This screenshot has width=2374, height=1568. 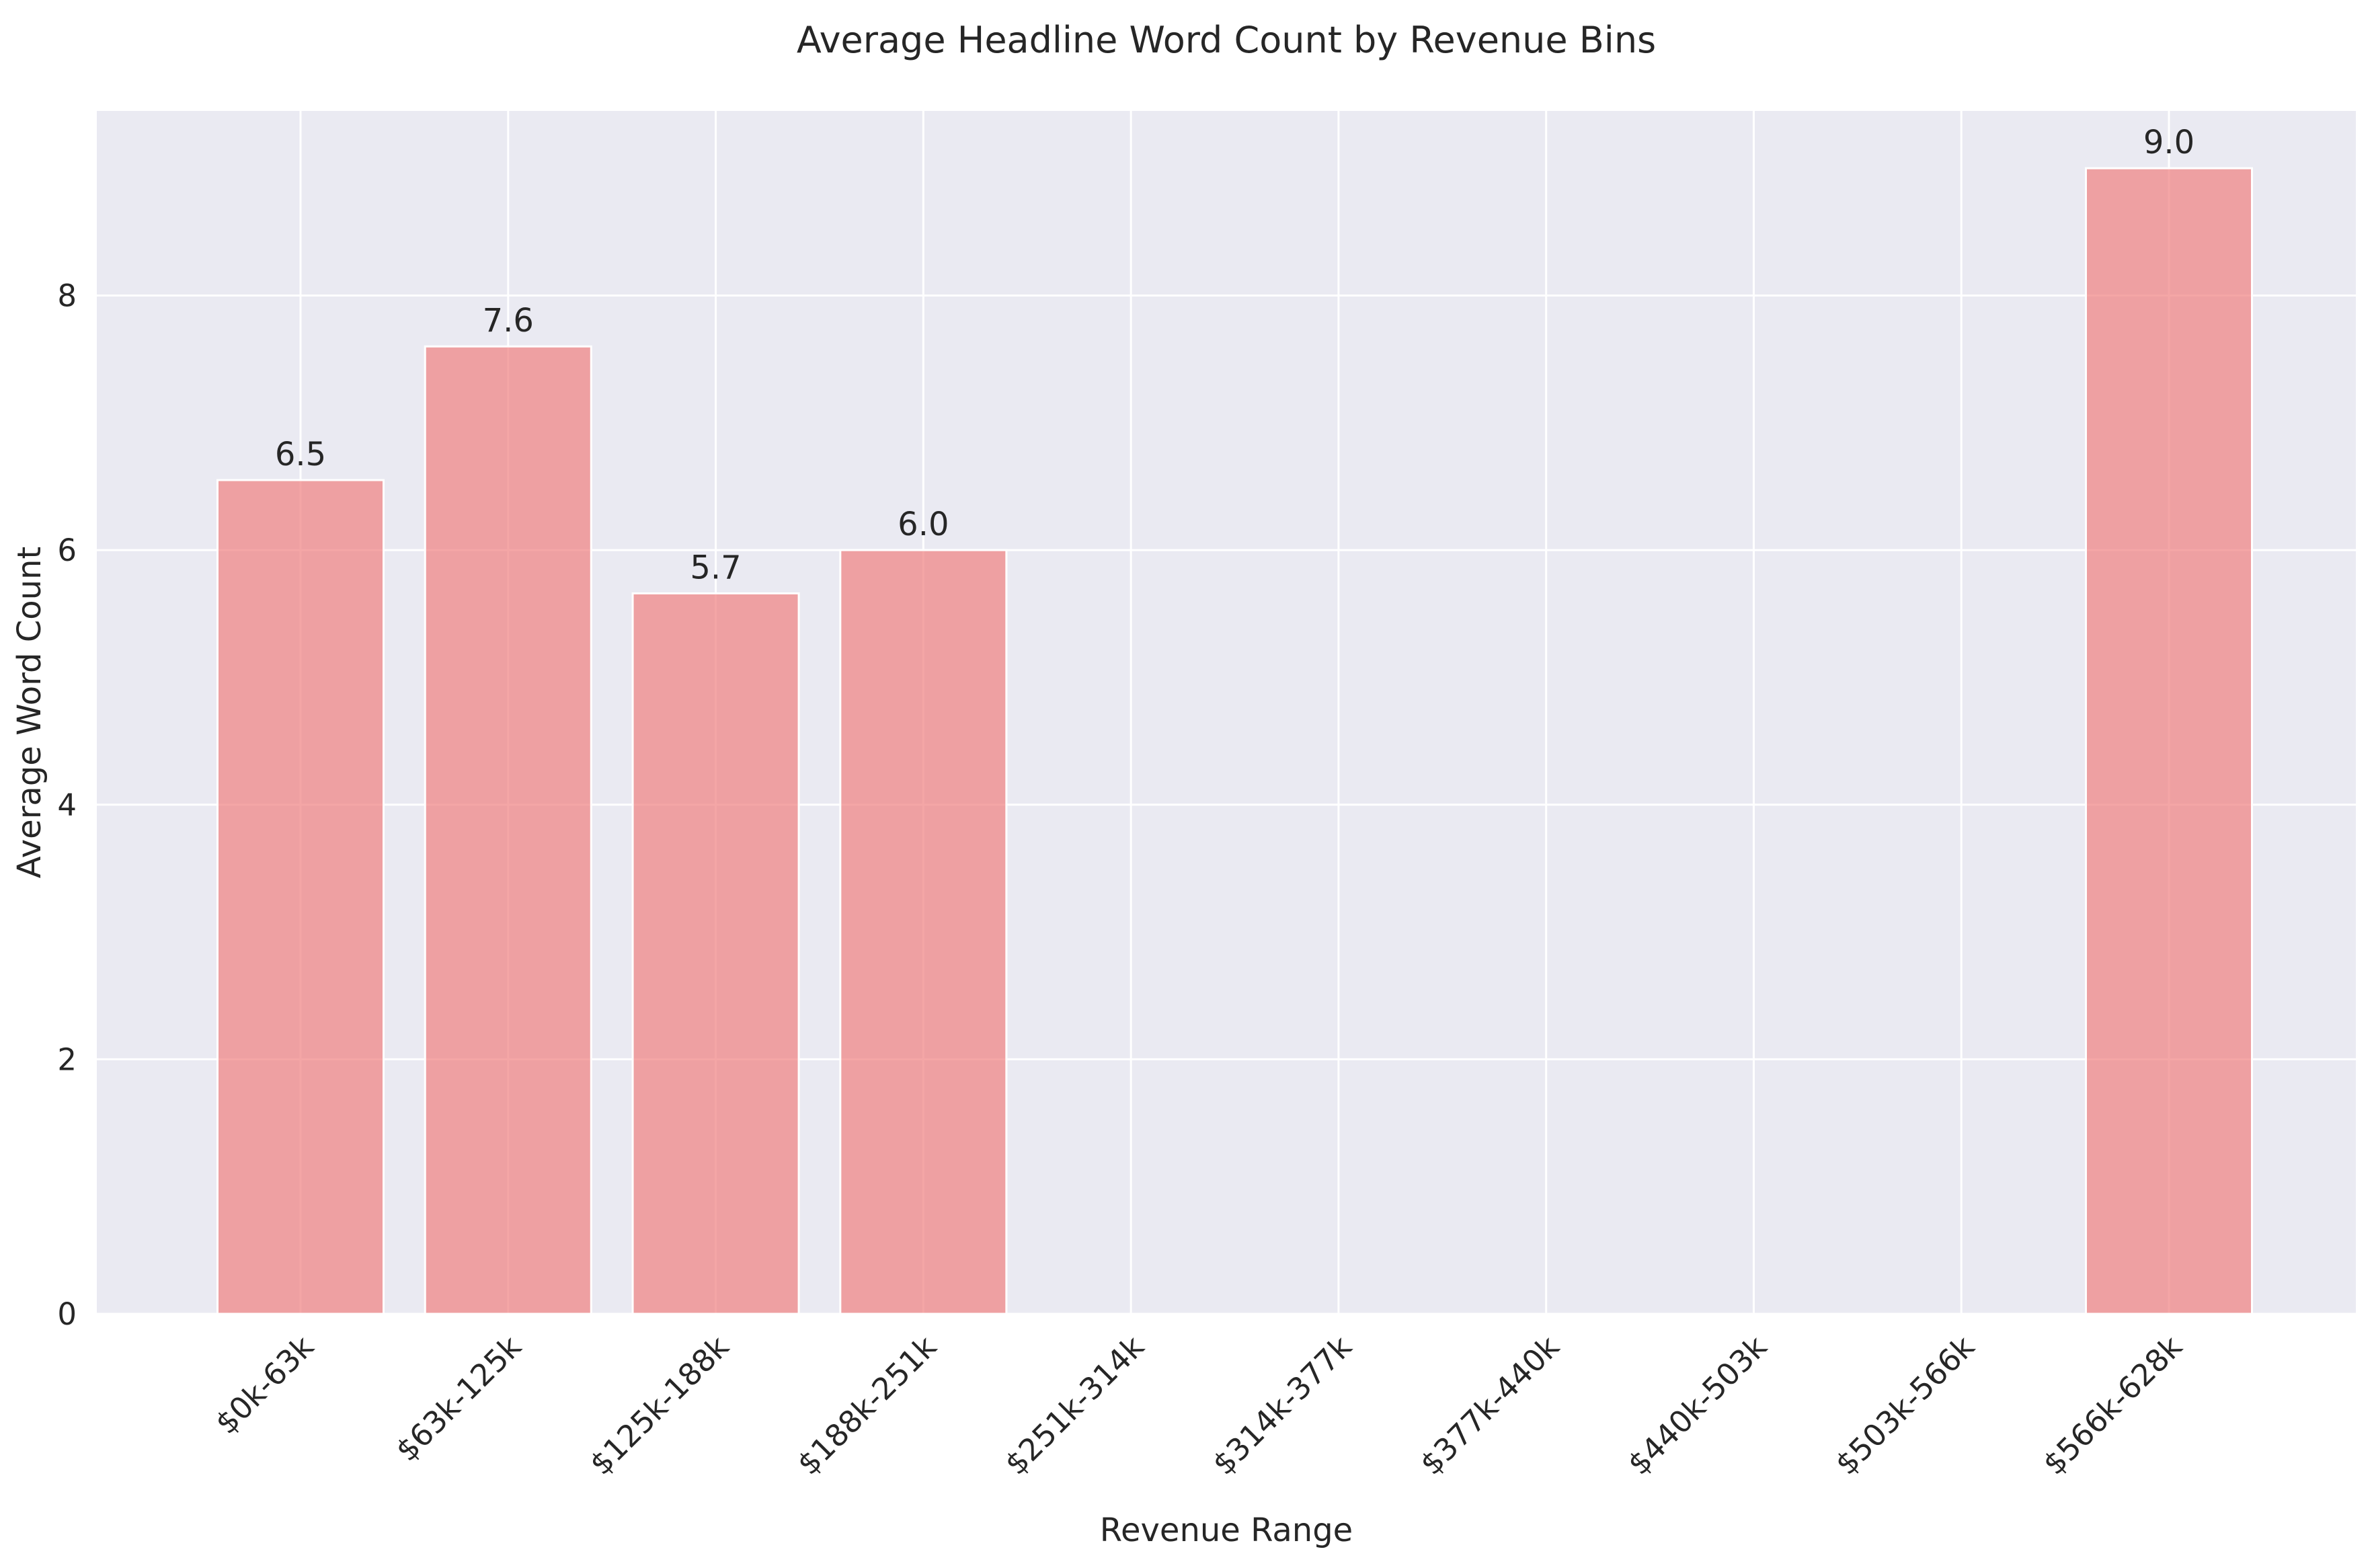 I want to click on x-axis-label: Revenue Range, so click(x=1227, y=1530).